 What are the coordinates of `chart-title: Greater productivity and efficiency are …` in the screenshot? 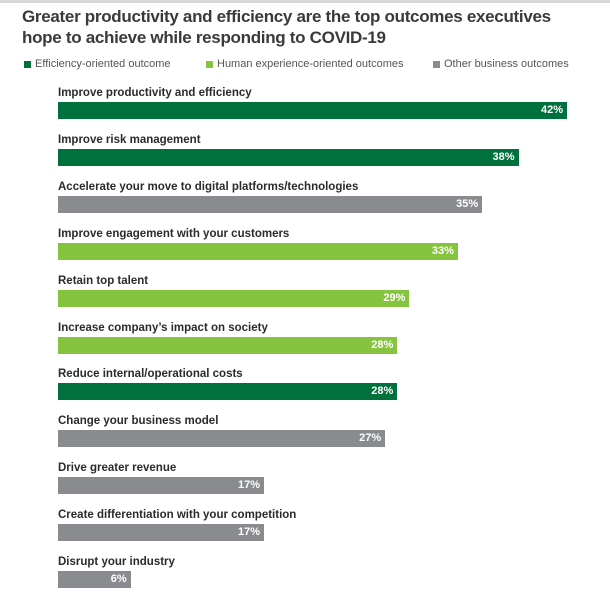 It's located at (286, 27).